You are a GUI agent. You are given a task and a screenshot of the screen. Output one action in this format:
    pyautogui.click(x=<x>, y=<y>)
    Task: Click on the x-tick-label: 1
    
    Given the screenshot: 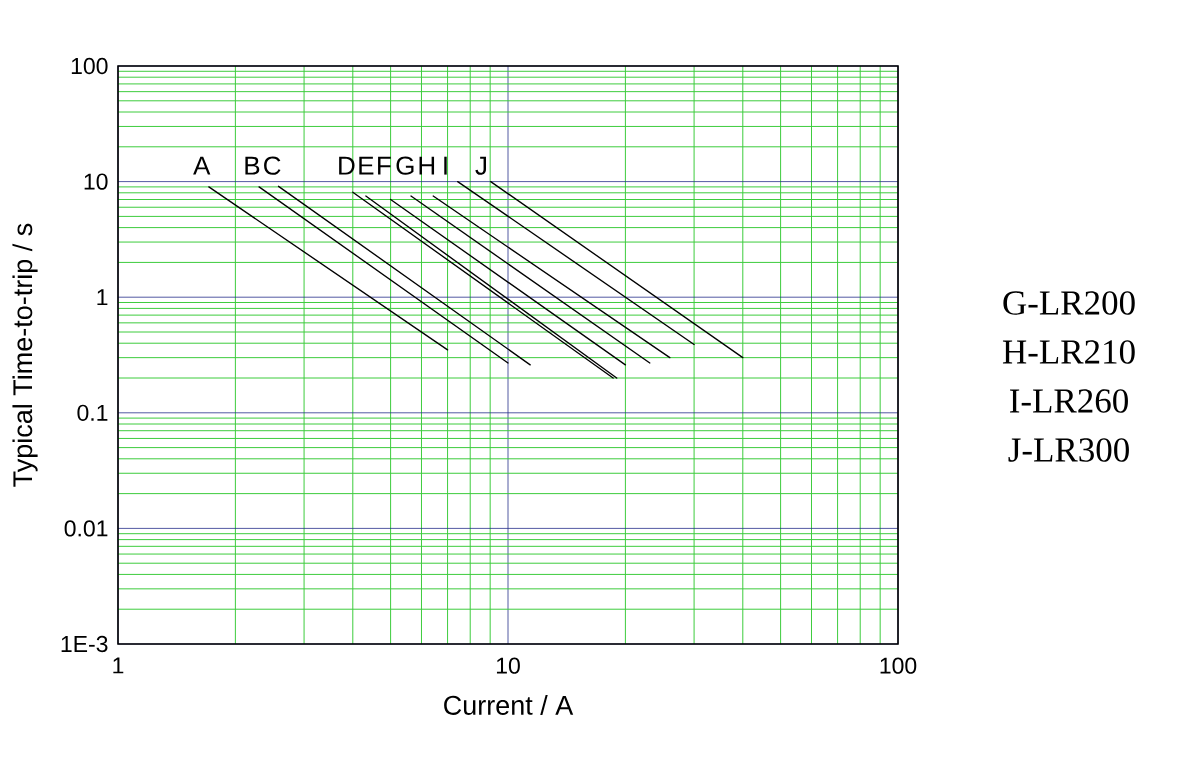 What is the action you would take?
    pyautogui.click(x=118, y=665)
    